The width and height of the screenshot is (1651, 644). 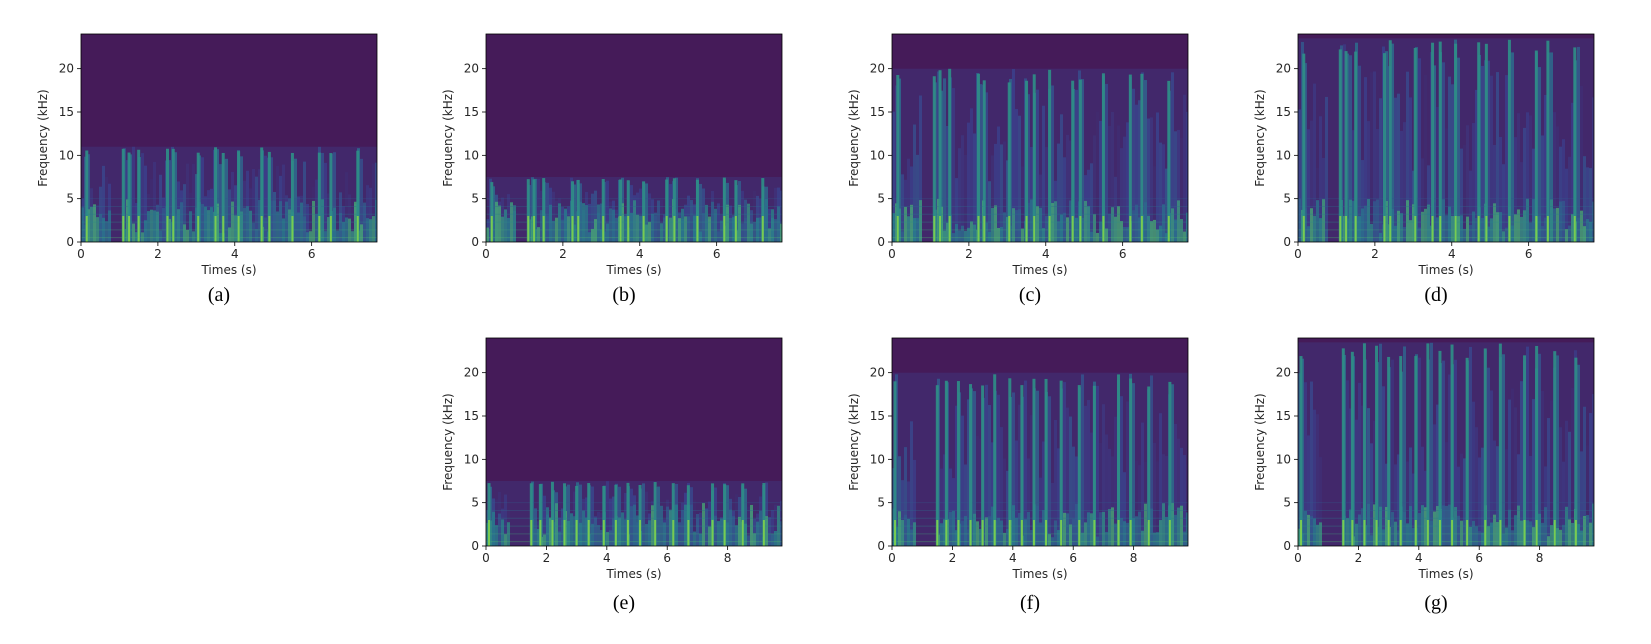 I want to click on x-tick-label: 2, so click(x=1375, y=254).